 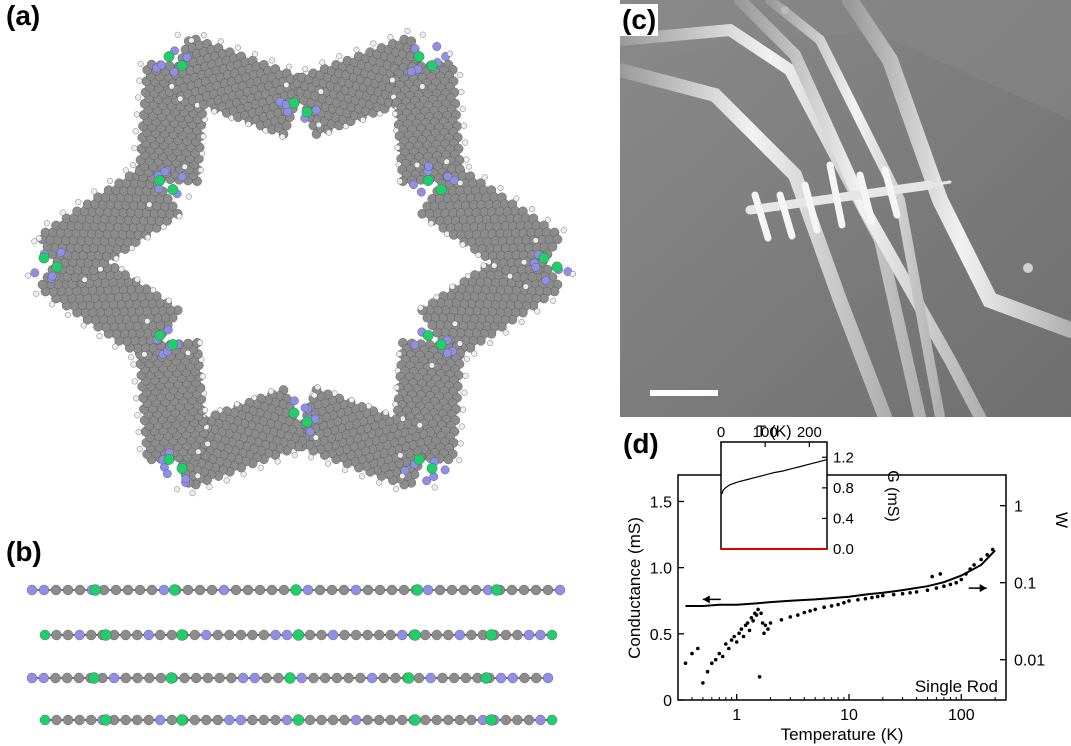 What do you see at coordinates (826, 201) in the screenshot?
I see `sem-contact-fingers` at bounding box center [826, 201].